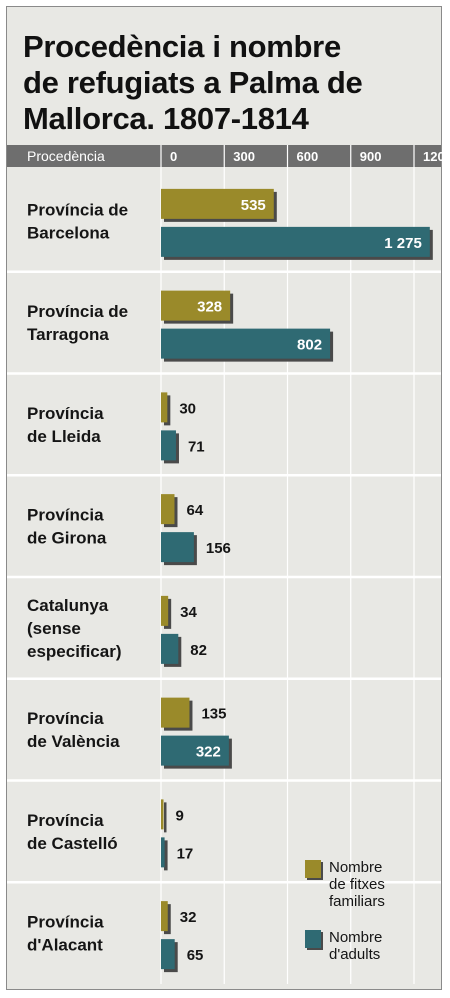  I want to click on x-tick-label: 0, so click(173, 156).